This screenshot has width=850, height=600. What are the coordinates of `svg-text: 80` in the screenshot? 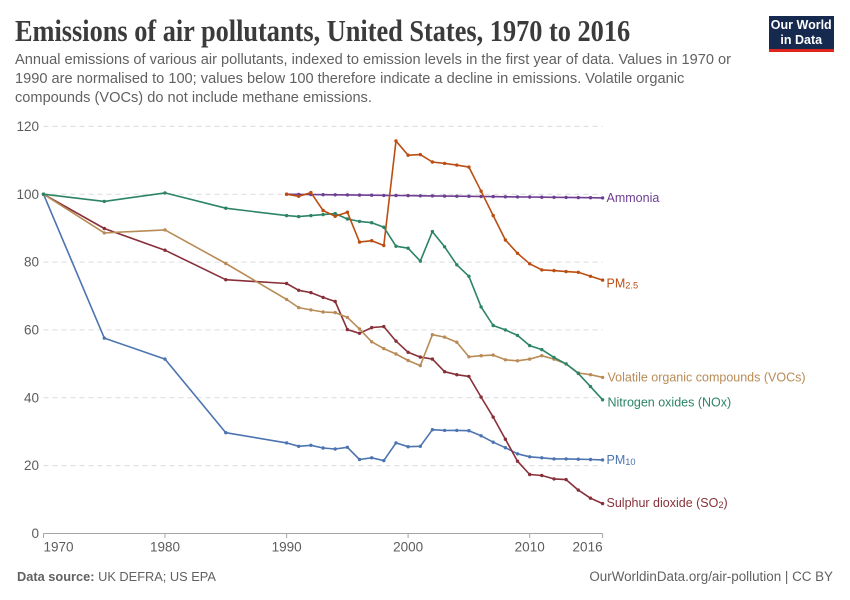 It's located at (31, 262).